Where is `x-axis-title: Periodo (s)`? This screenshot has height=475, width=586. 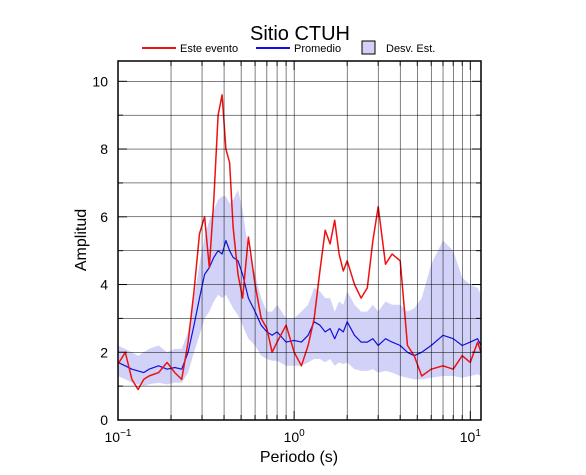 x-axis-title: Periodo (s) is located at coordinates (299, 457).